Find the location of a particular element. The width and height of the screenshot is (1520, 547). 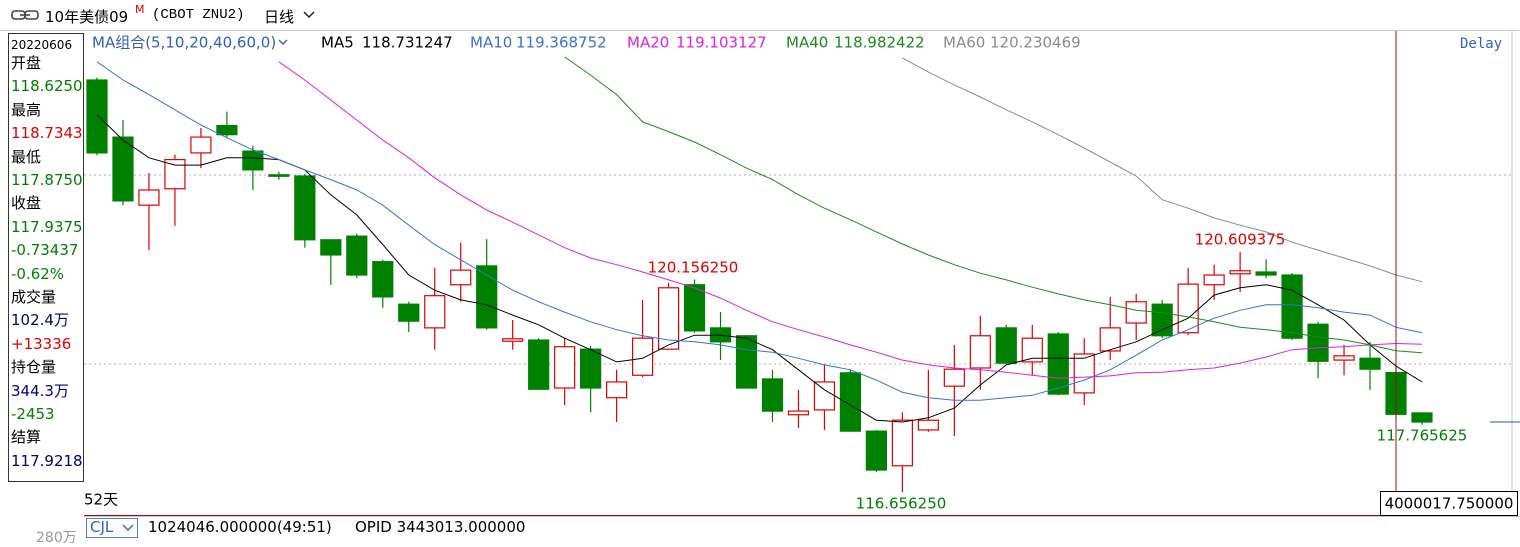

info-item: 117.8750 is located at coordinates (47, 180).